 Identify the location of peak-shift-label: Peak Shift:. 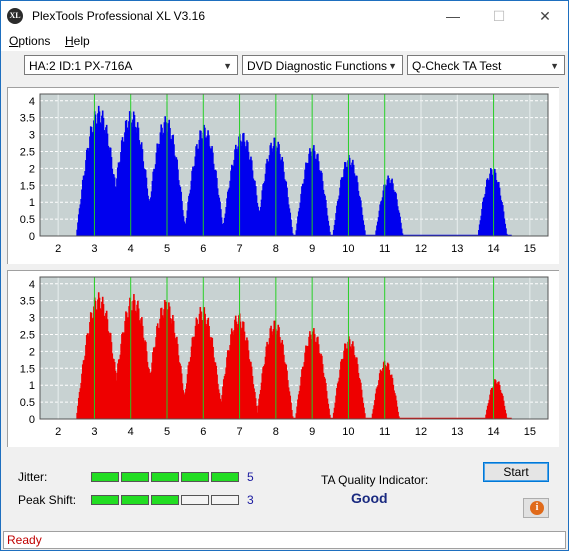
(47, 500).